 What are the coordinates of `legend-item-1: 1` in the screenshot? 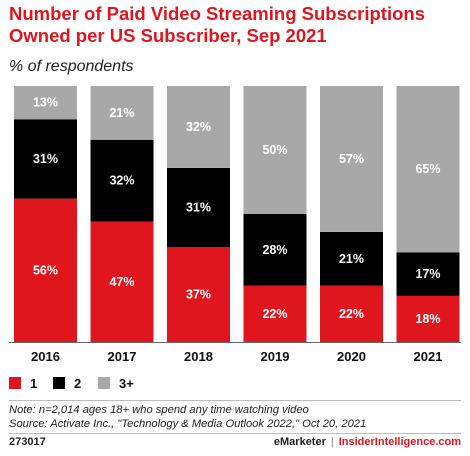 It's located at (23, 383).